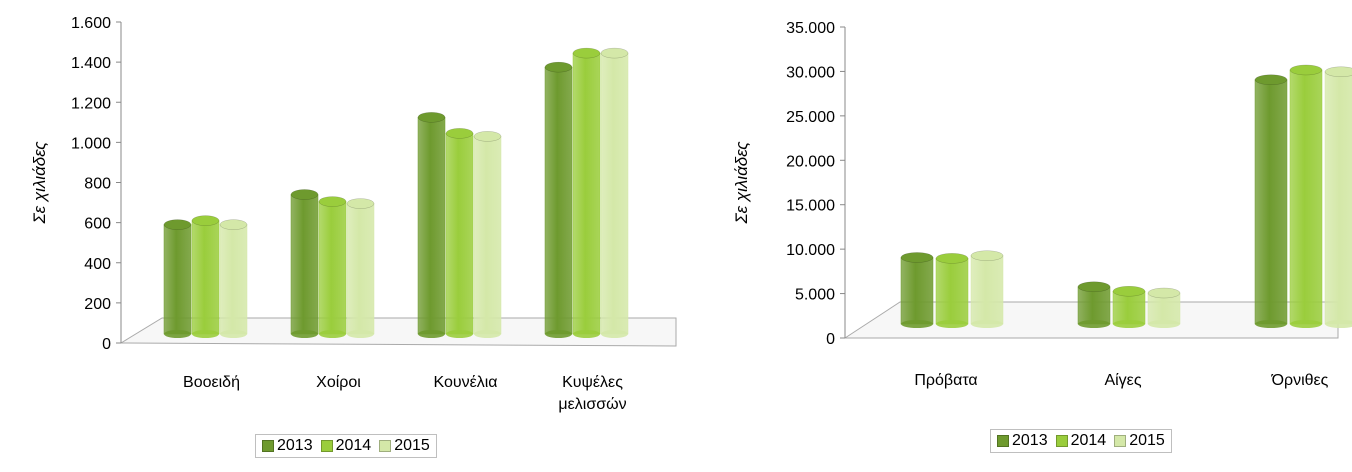 This screenshot has height=472, width=1352. I want to click on y-tick-label: 15.000, so click(810, 206).